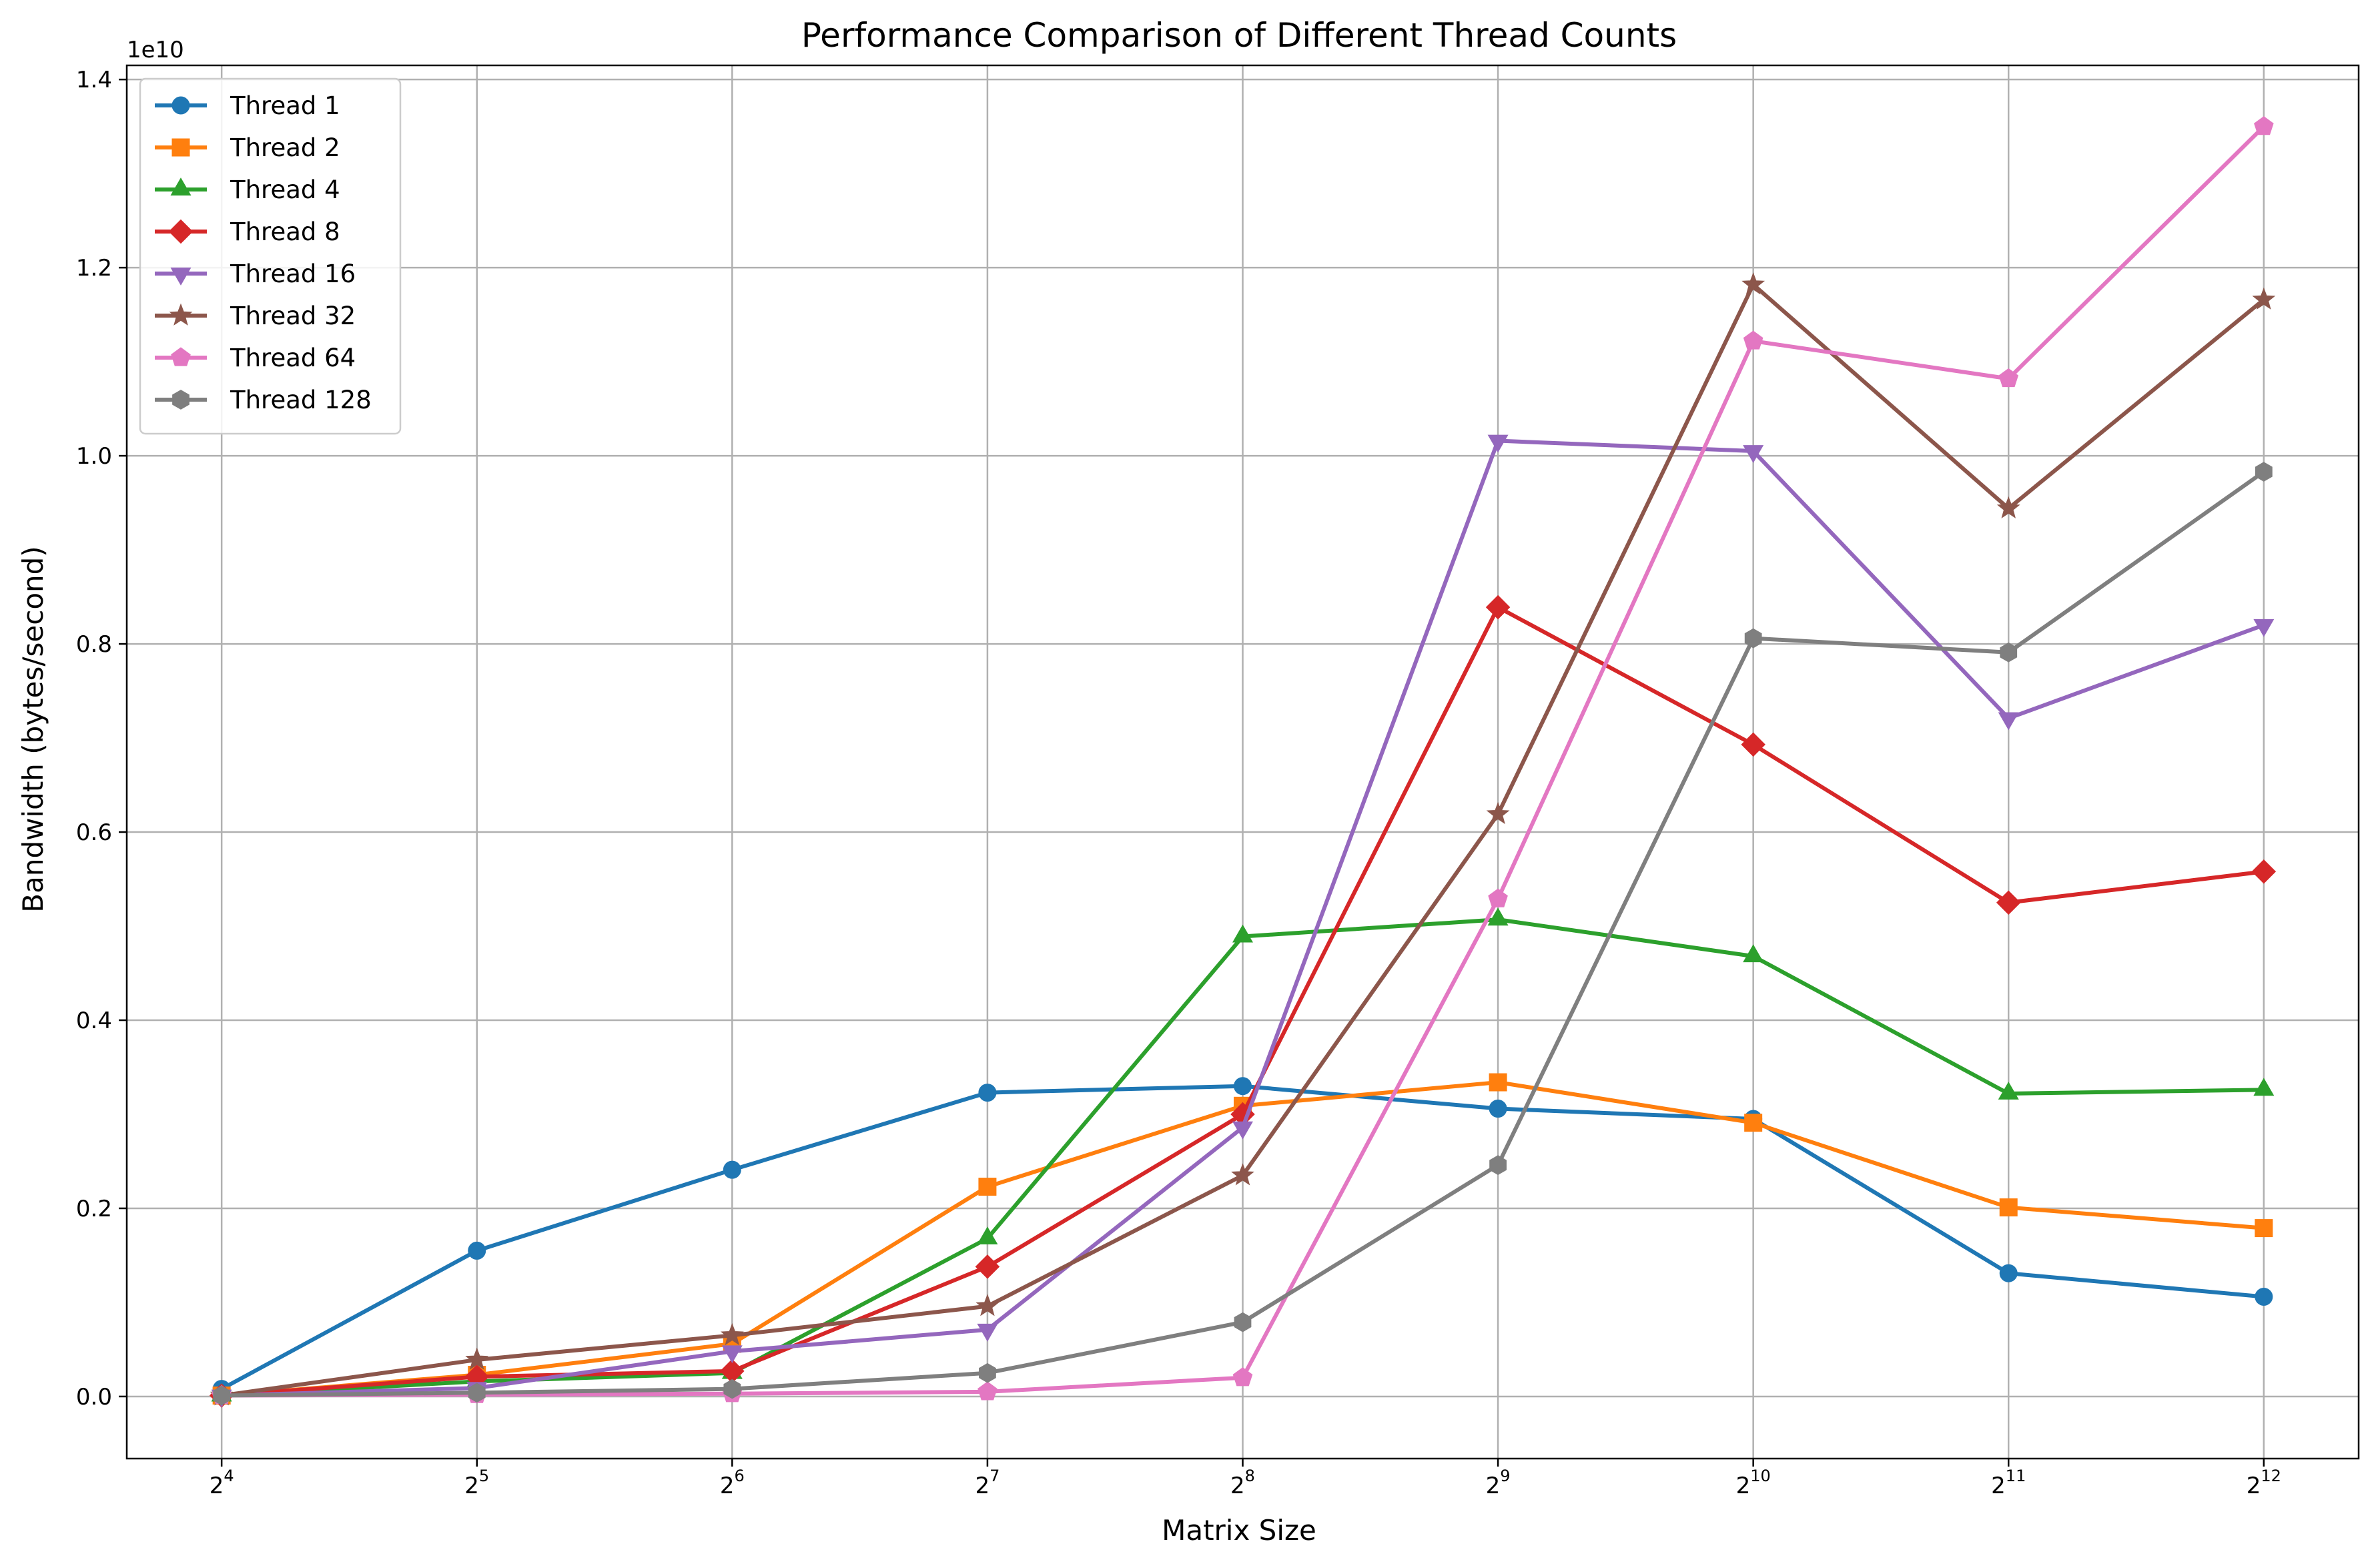 The width and height of the screenshot is (2378, 1568). Describe the element at coordinates (1754, 1483) in the screenshot. I see `x-tick-label: 210` at that location.